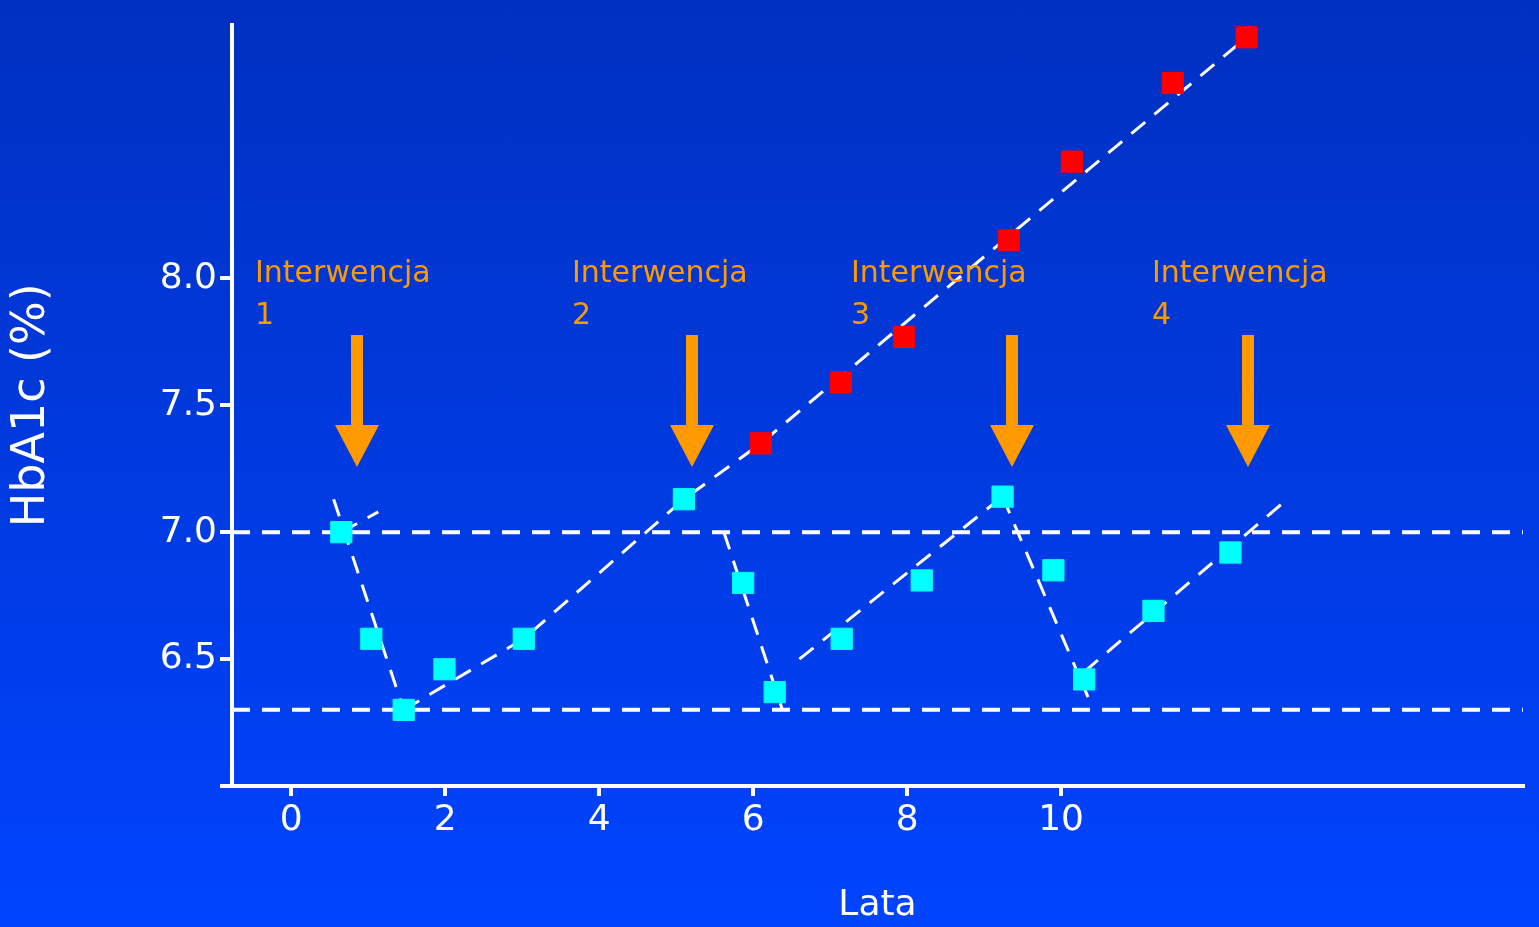 Image resolution: width=1539 pixels, height=927 pixels. I want to click on x-tick-label: 6, so click(753, 817).